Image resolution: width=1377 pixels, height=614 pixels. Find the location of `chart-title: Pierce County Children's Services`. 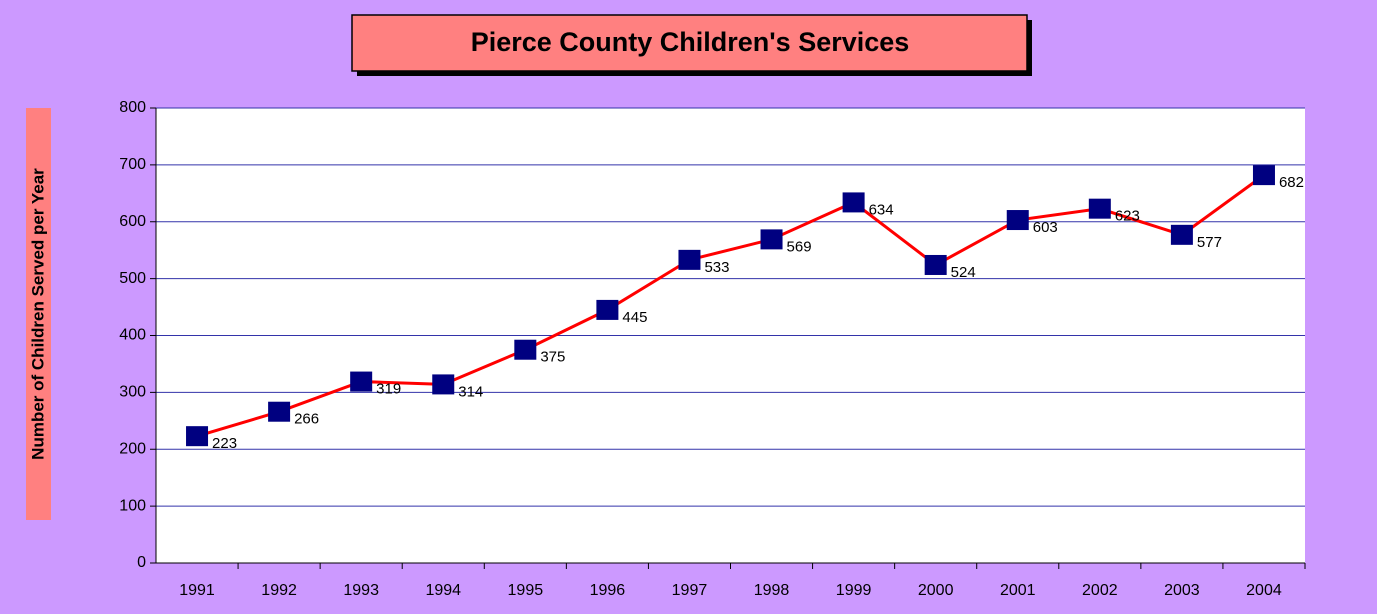

chart-title: Pierce County Children's Services is located at coordinates (690, 42).